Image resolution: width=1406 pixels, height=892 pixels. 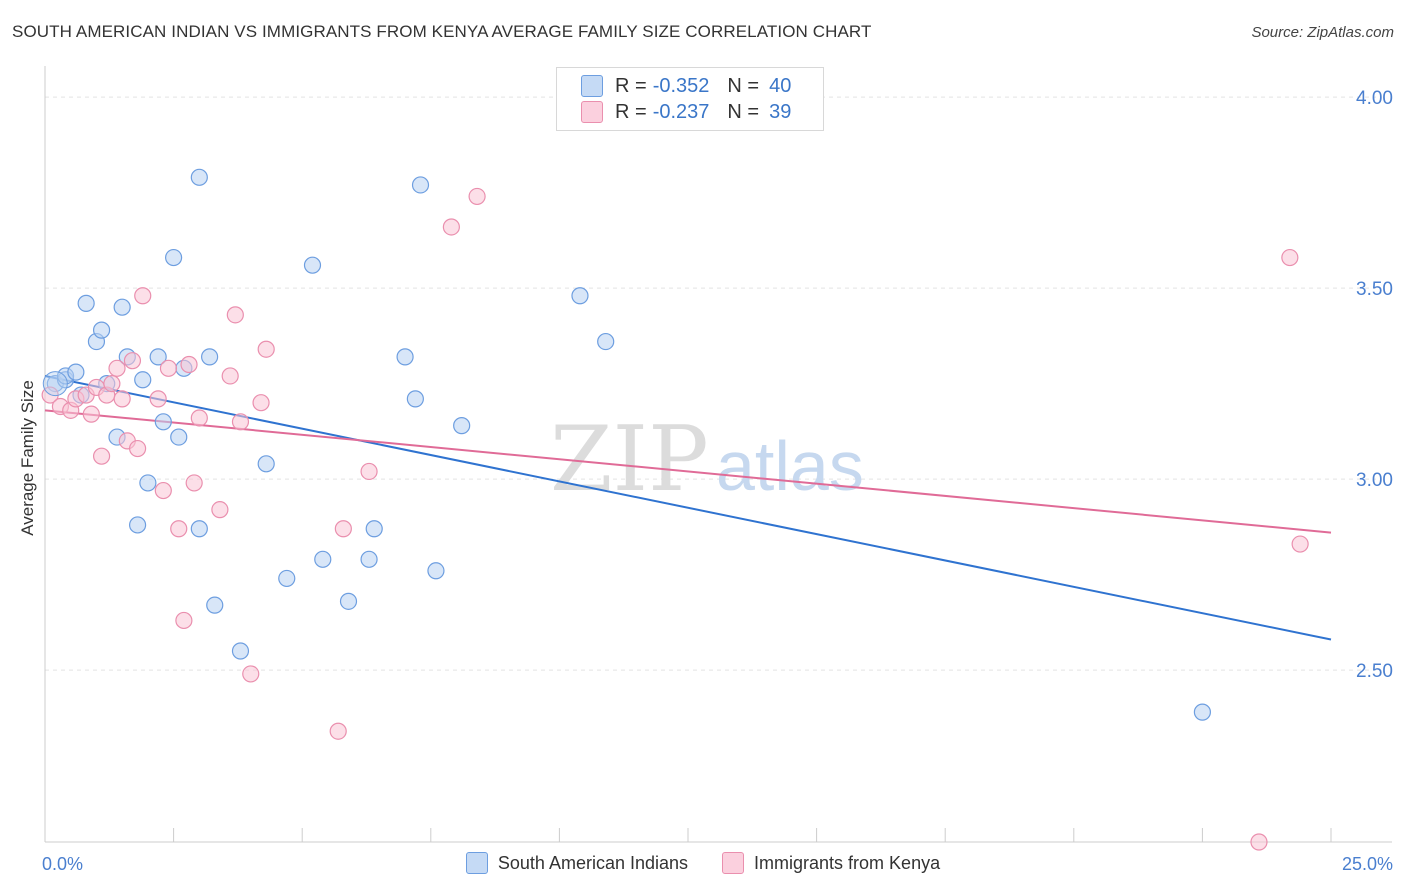 What do you see at coordinates (1367, 864) in the screenshot?
I see `x-tick-label-max: 25.0%` at bounding box center [1367, 864].